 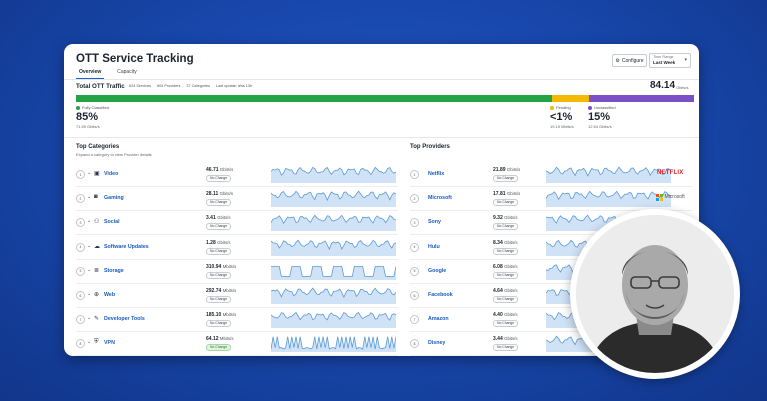 What do you see at coordinates (80, 271) in the screenshot?
I see `row-number: 5` at bounding box center [80, 271].